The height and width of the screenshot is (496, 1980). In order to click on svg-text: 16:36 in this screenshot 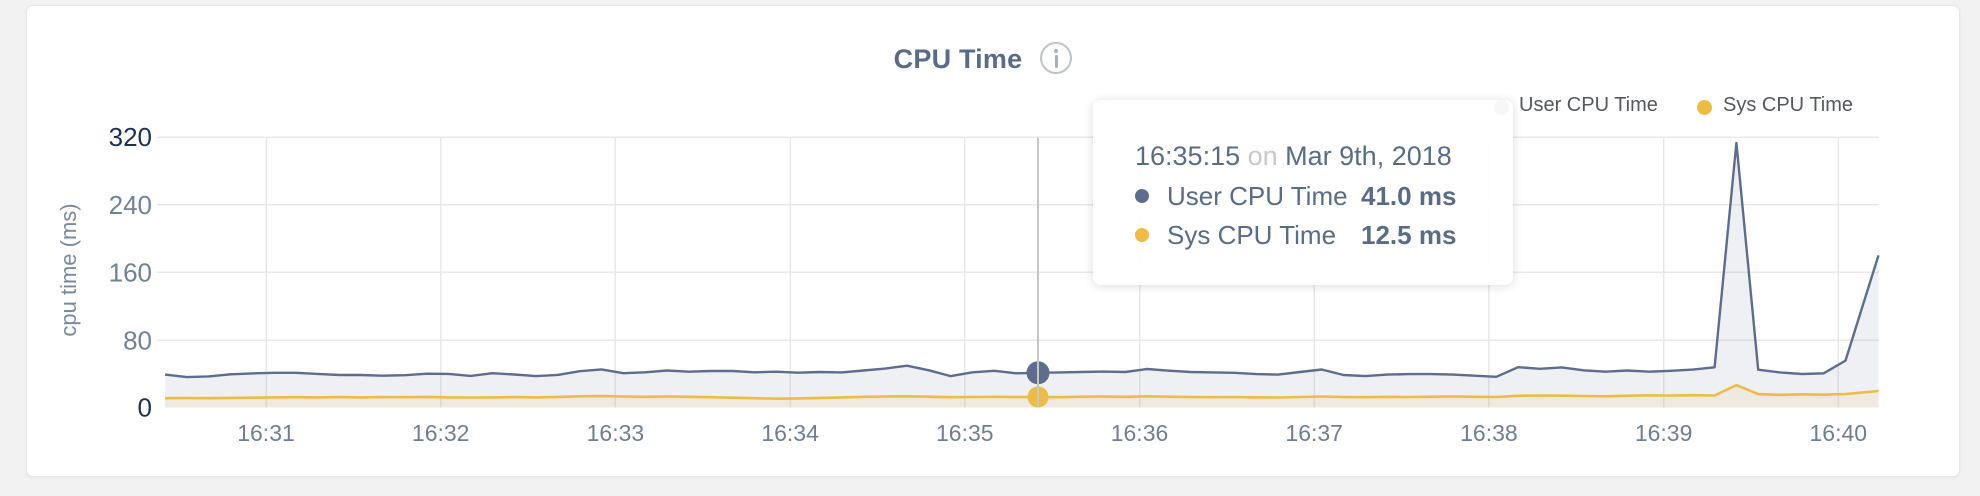, I will do `click(1140, 433)`.